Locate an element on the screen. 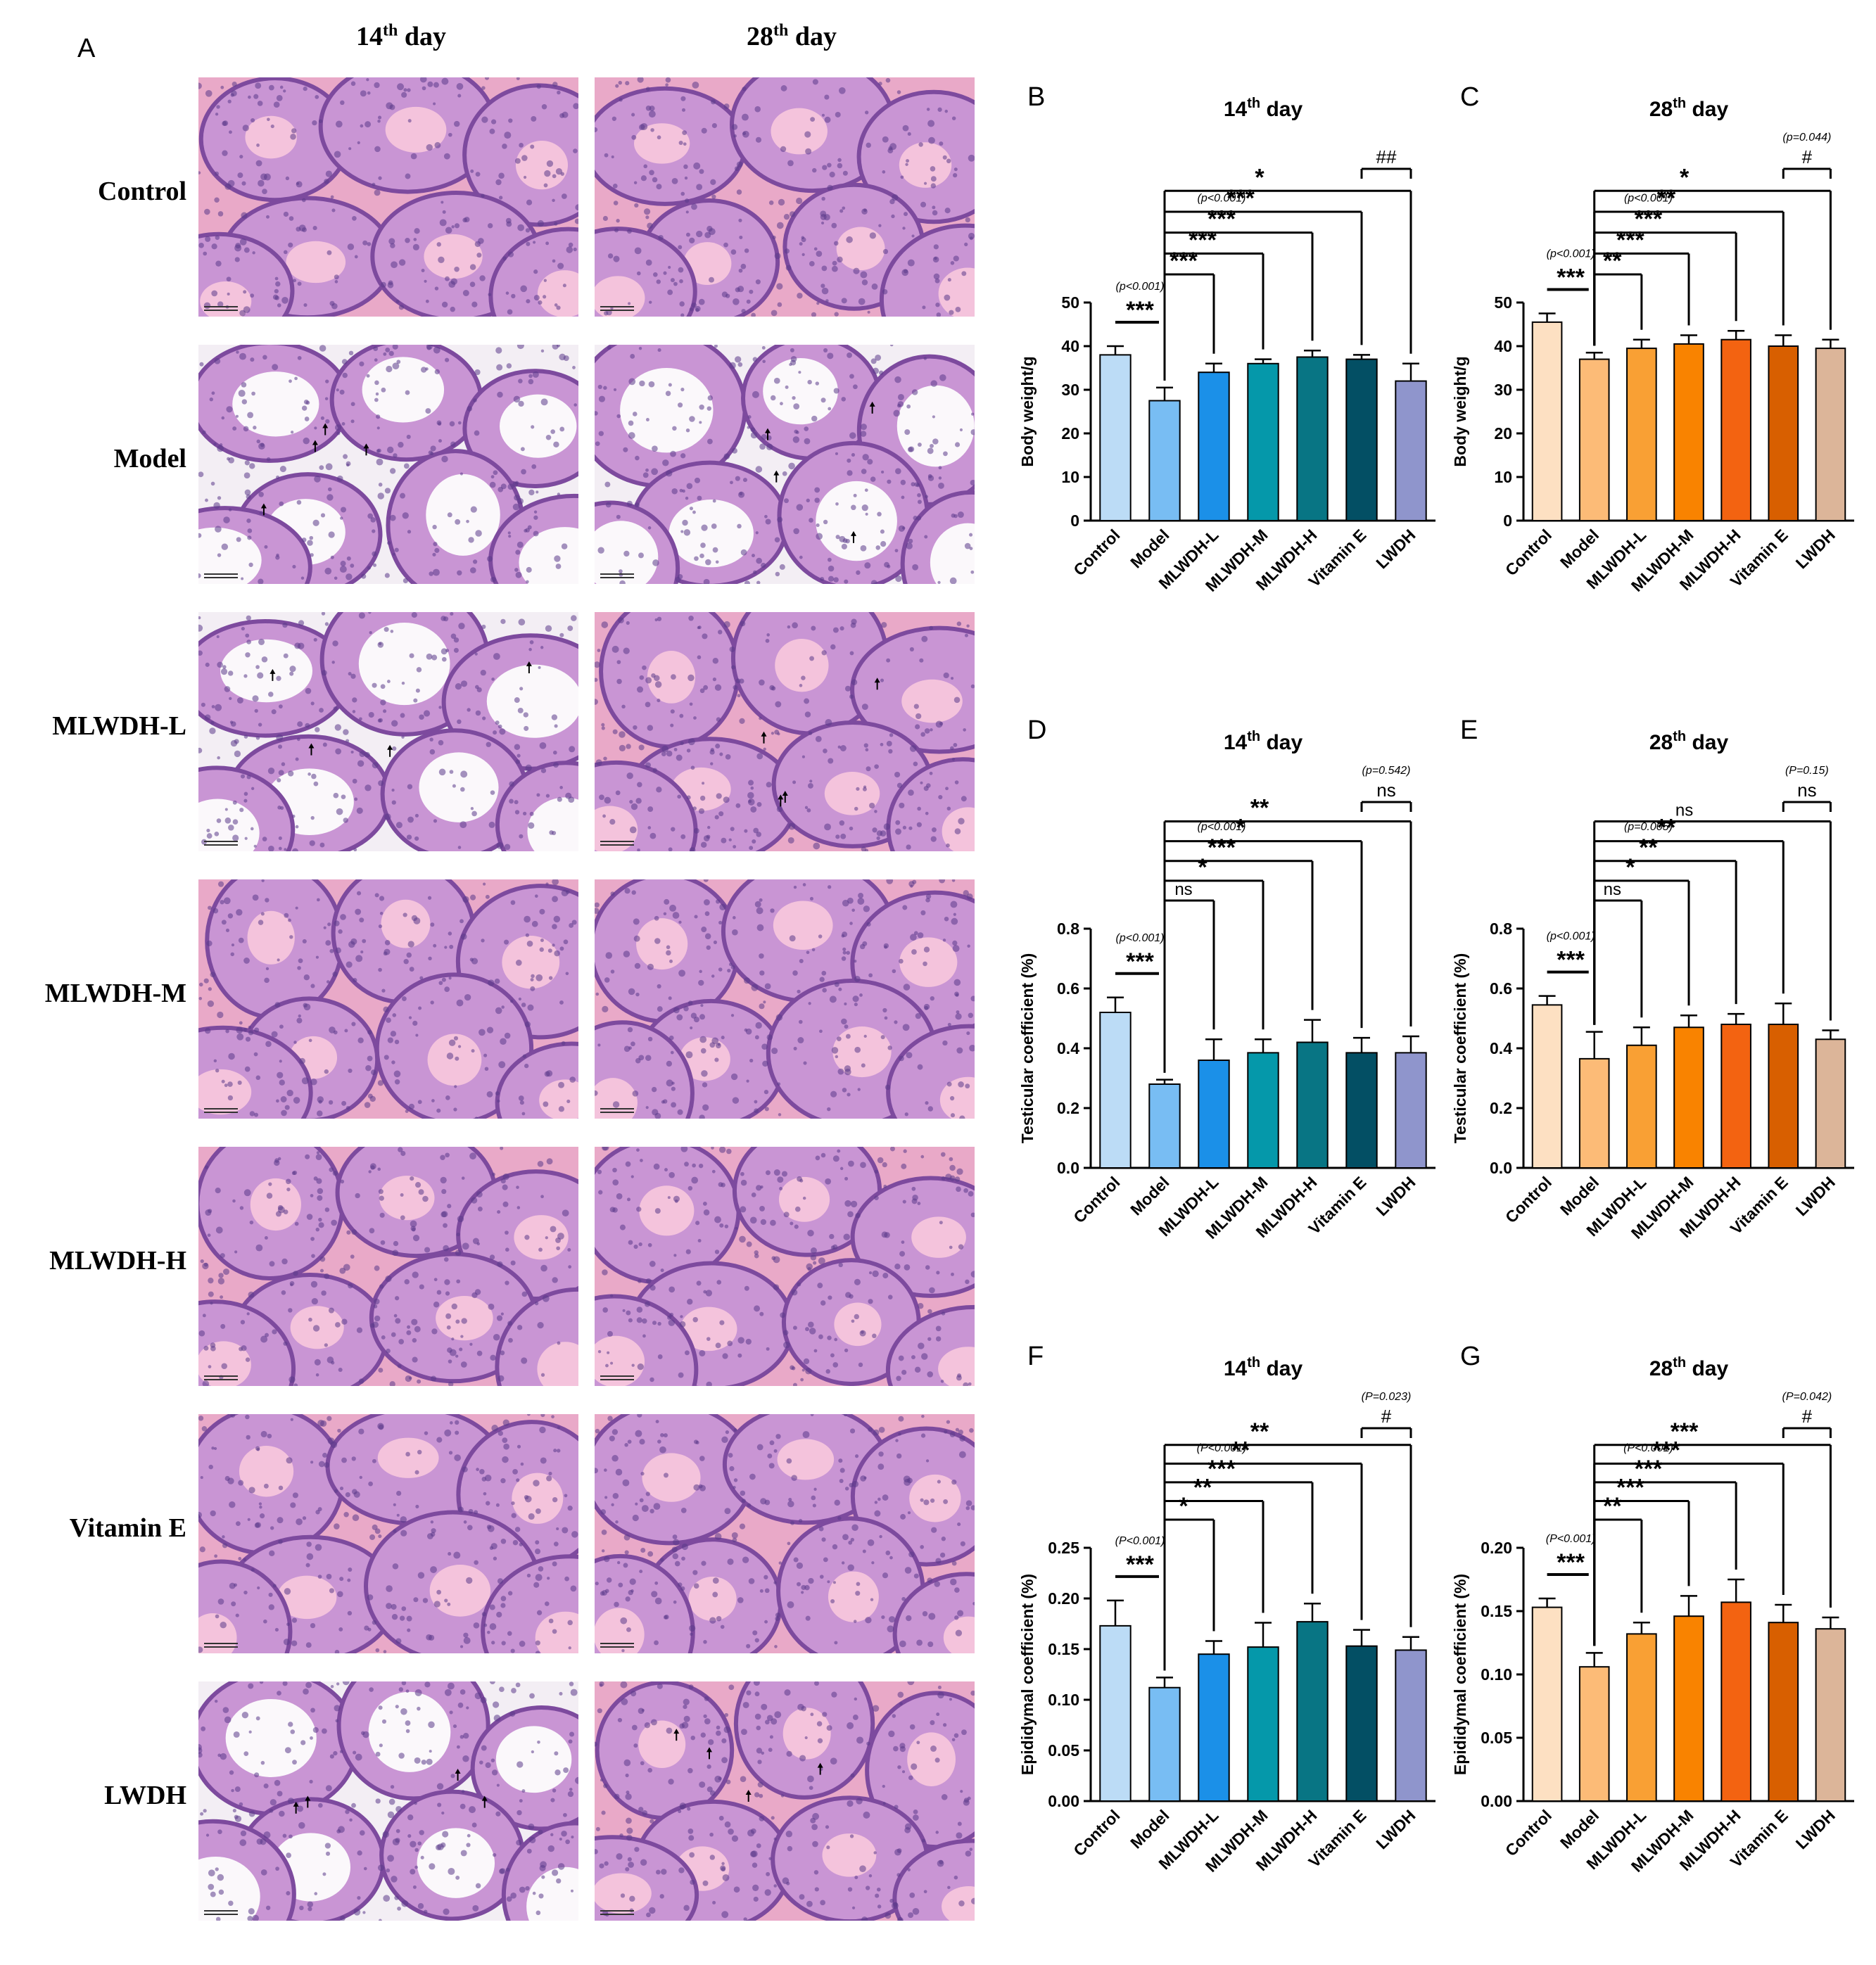 The width and height of the screenshot is (1876, 1965). title-number: 14 is located at coordinates (1236, 1368).